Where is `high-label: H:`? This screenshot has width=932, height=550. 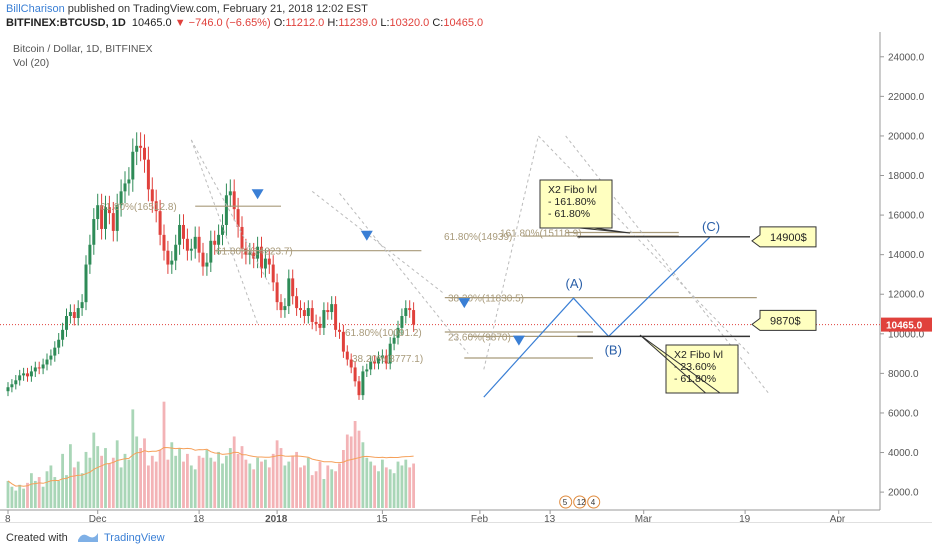 high-label: H: is located at coordinates (333, 23).